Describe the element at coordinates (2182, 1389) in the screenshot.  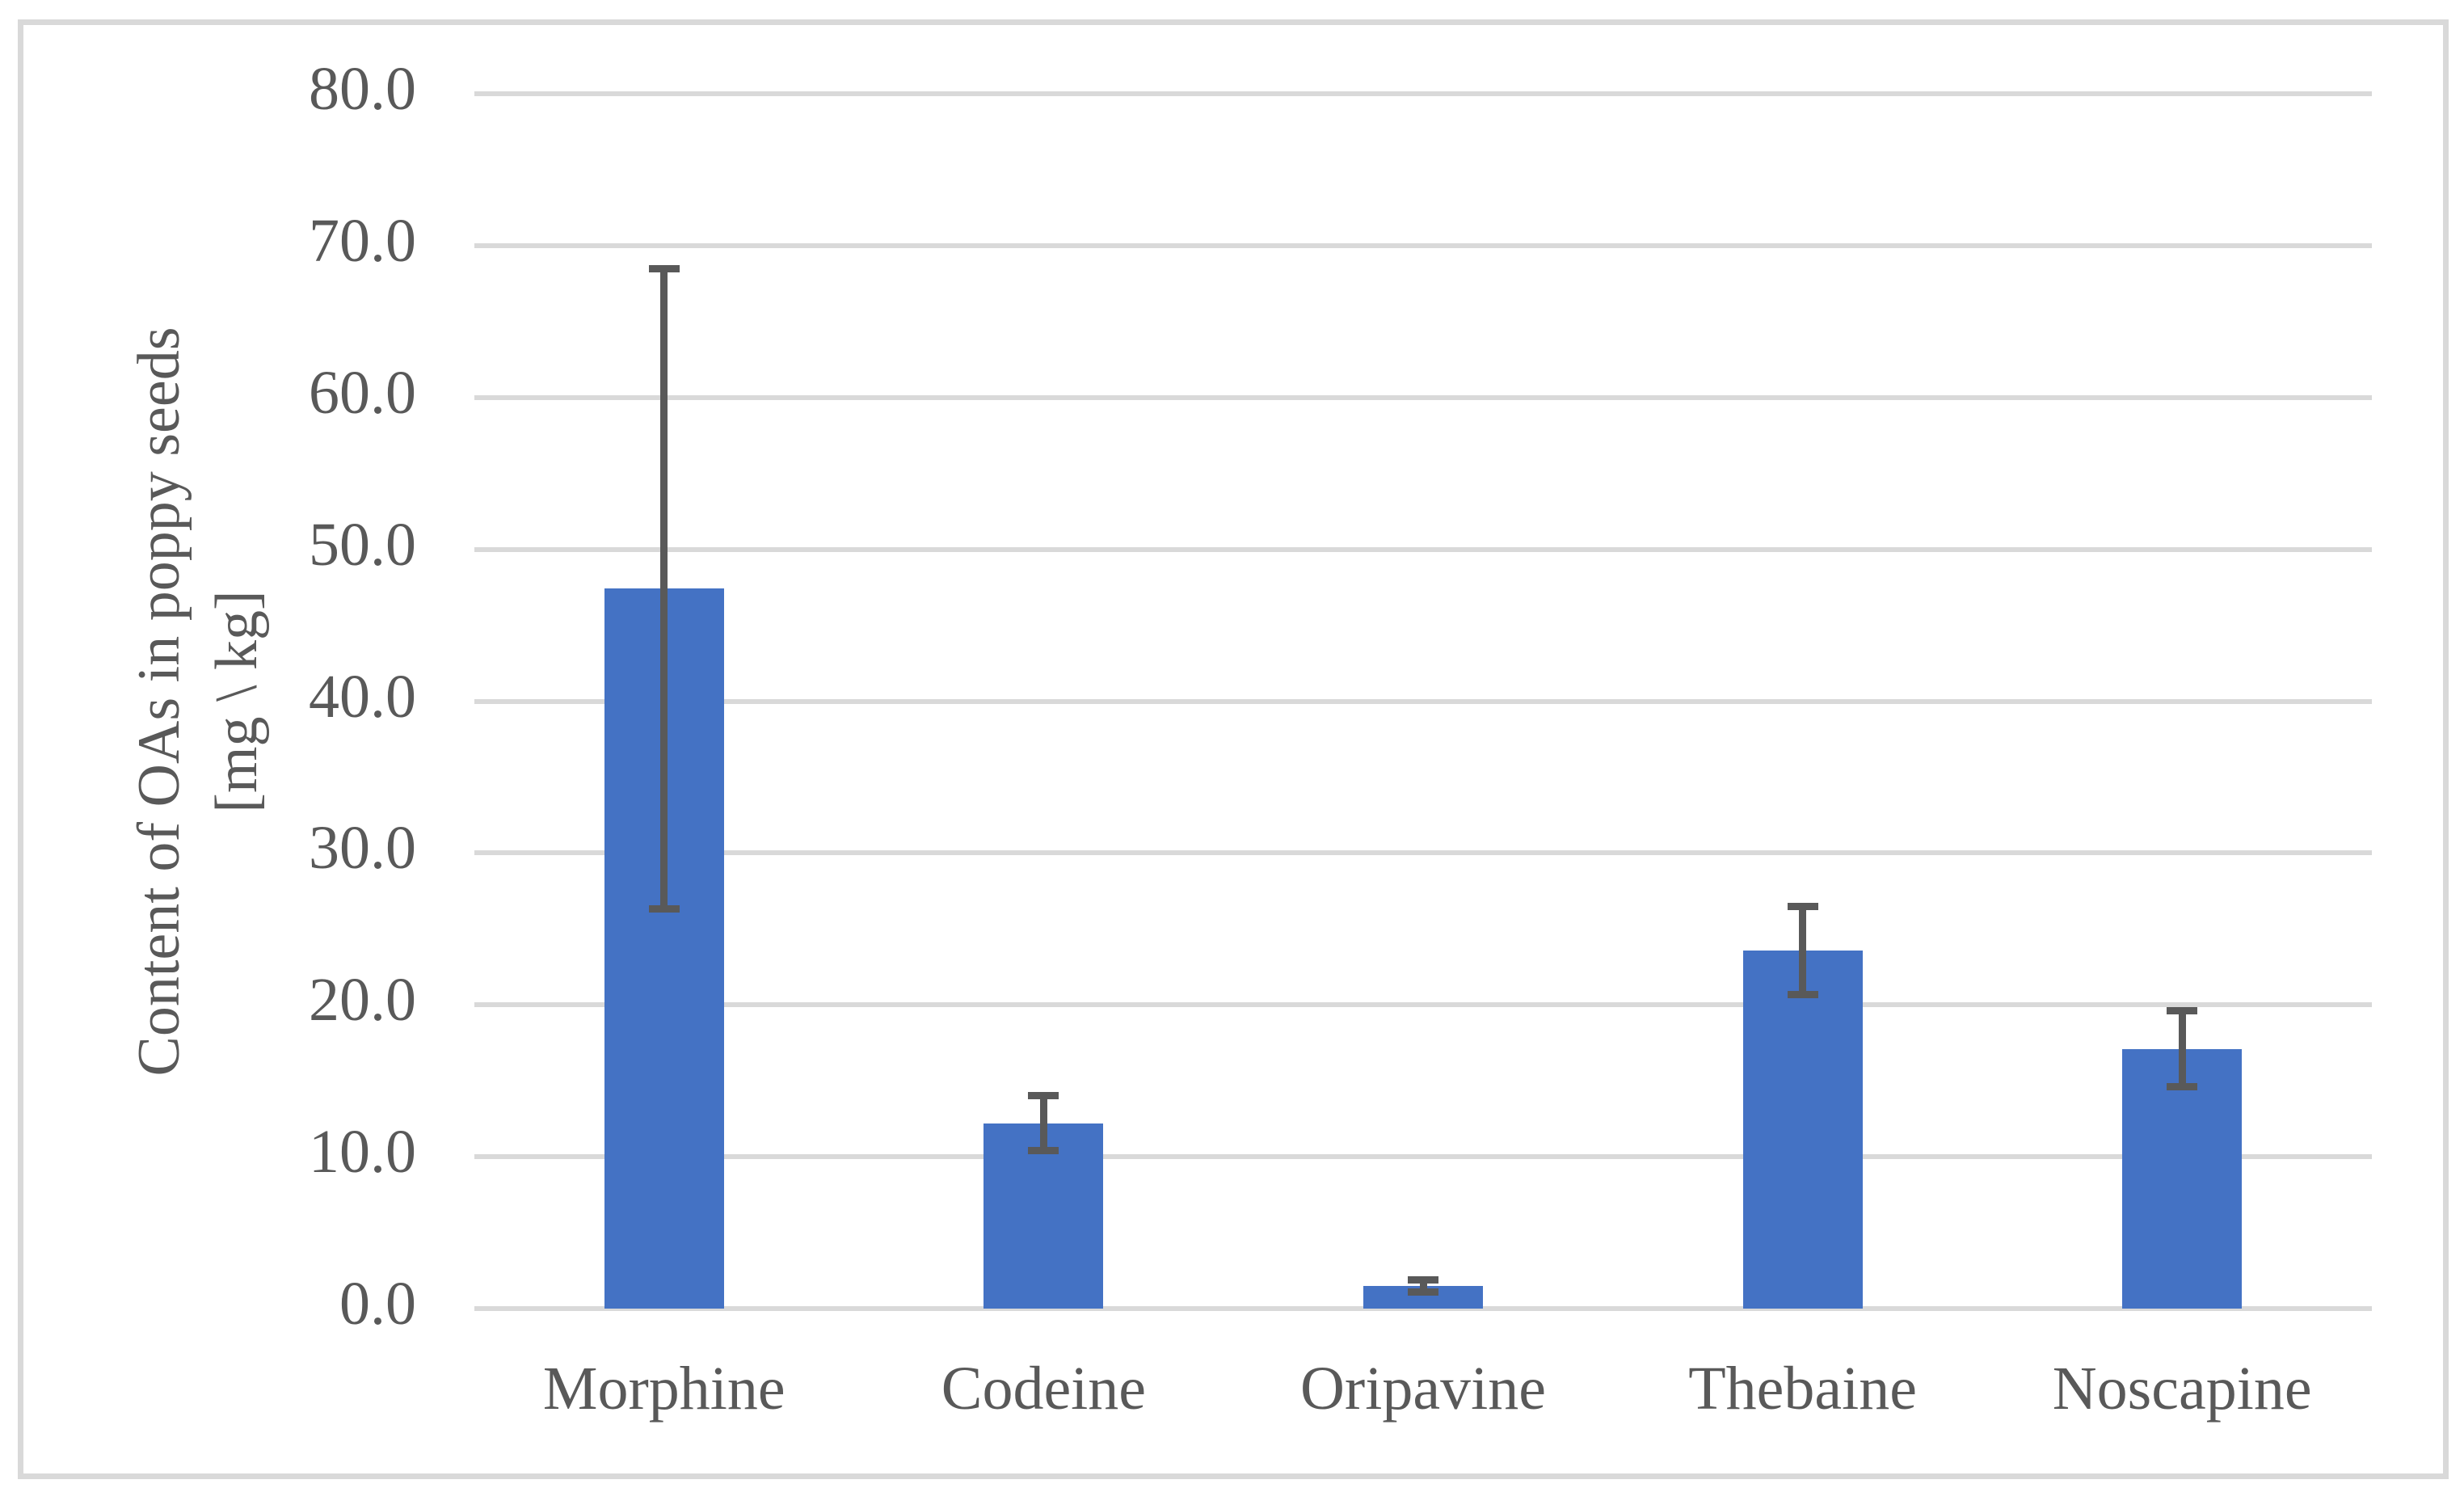
I see `x-category-label-noscapine: Noscapine` at that location.